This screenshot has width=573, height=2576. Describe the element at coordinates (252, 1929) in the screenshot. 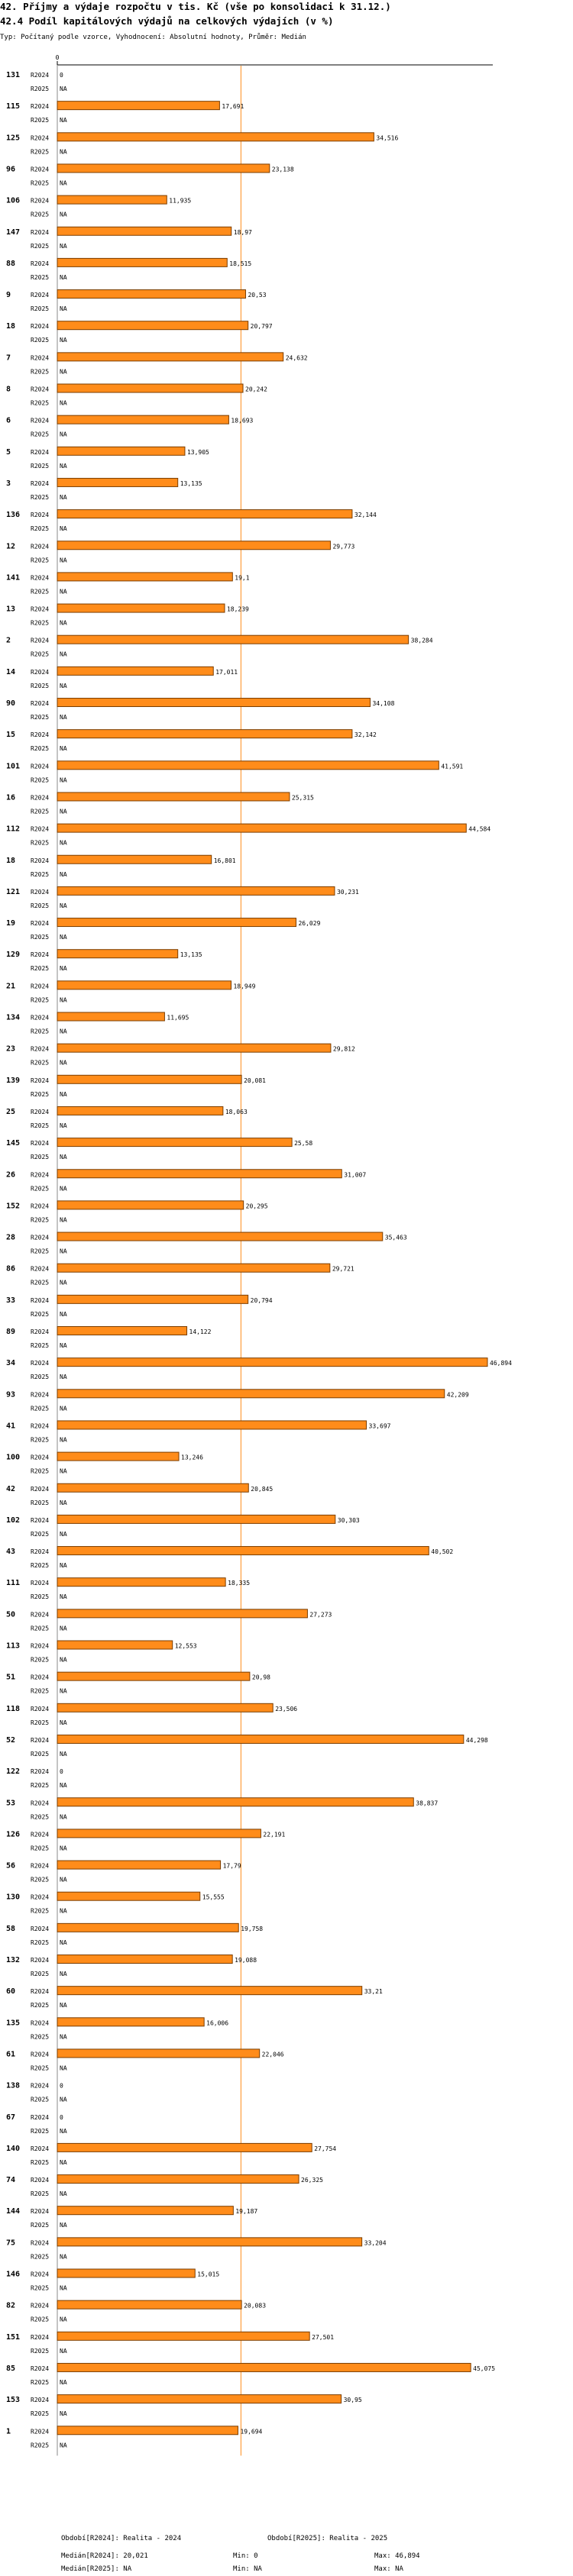

I see `value-label: 19,758` at that location.